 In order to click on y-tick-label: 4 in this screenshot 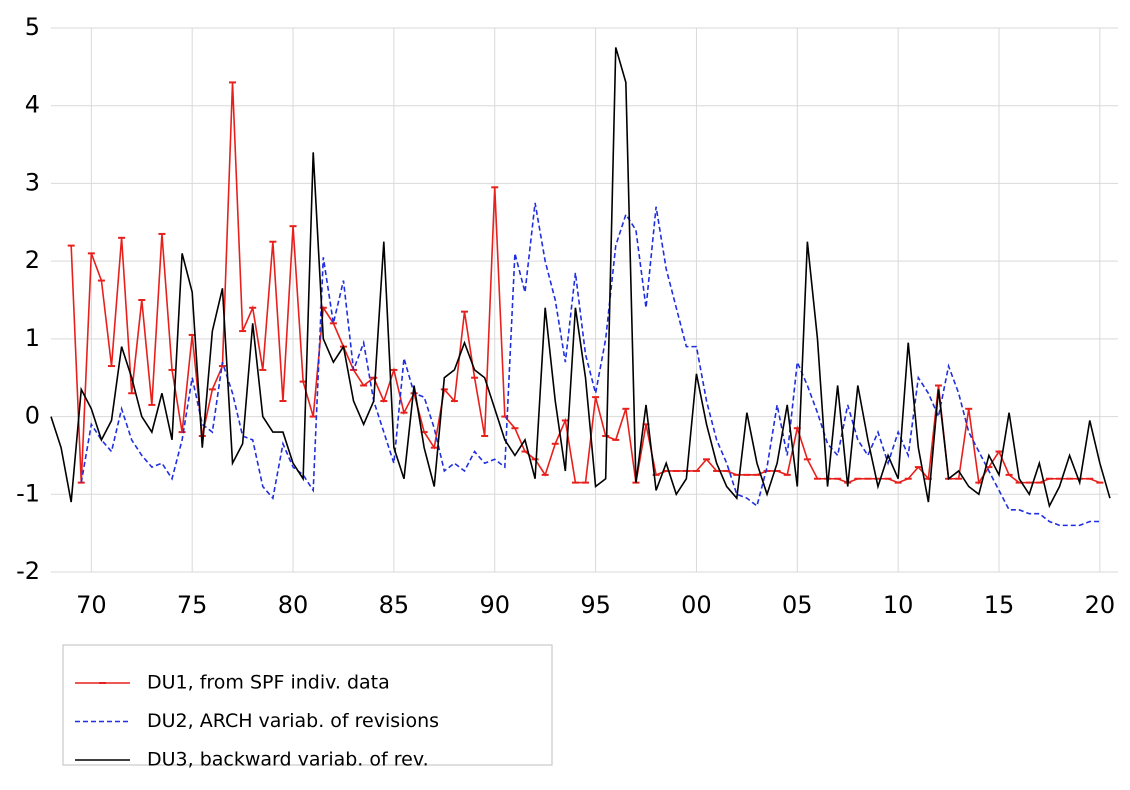, I will do `click(32, 105)`.